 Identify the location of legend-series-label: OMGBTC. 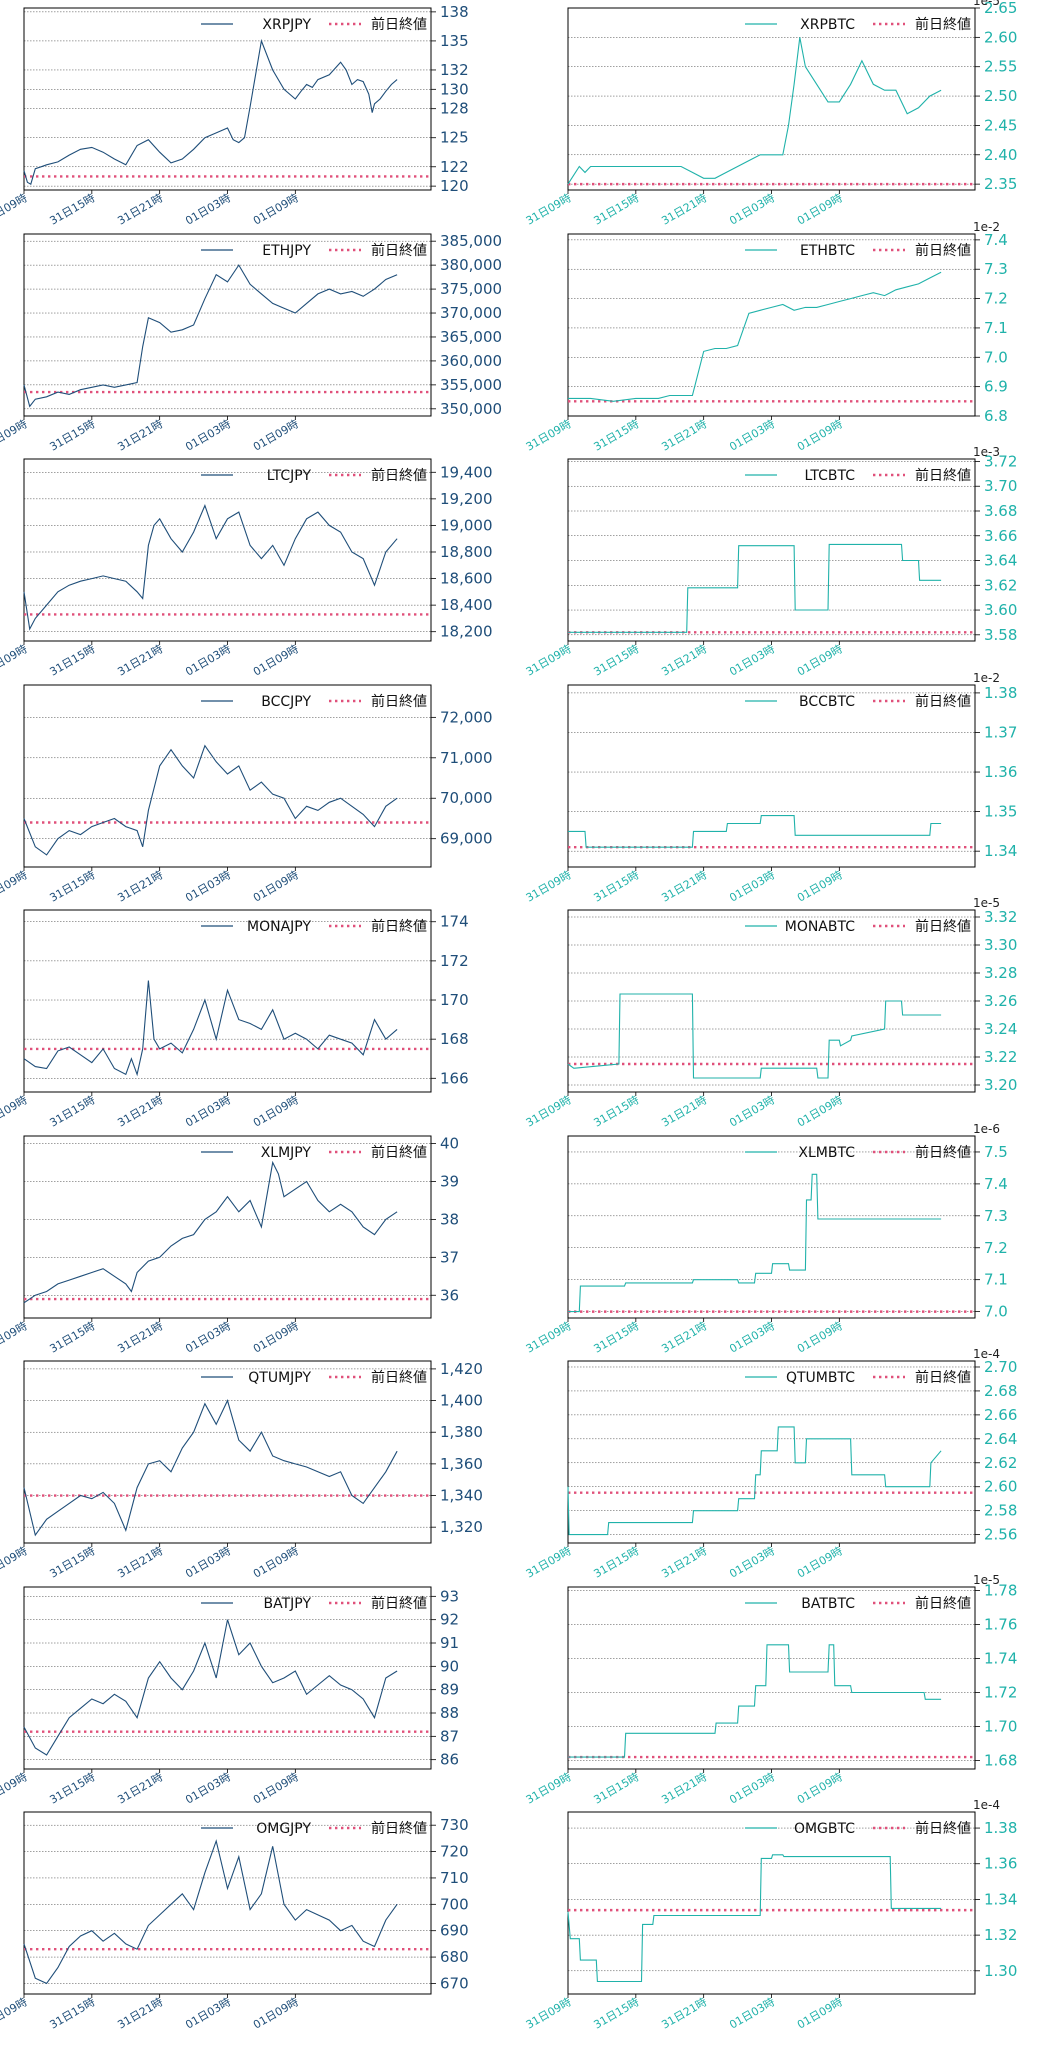
(824, 1829).